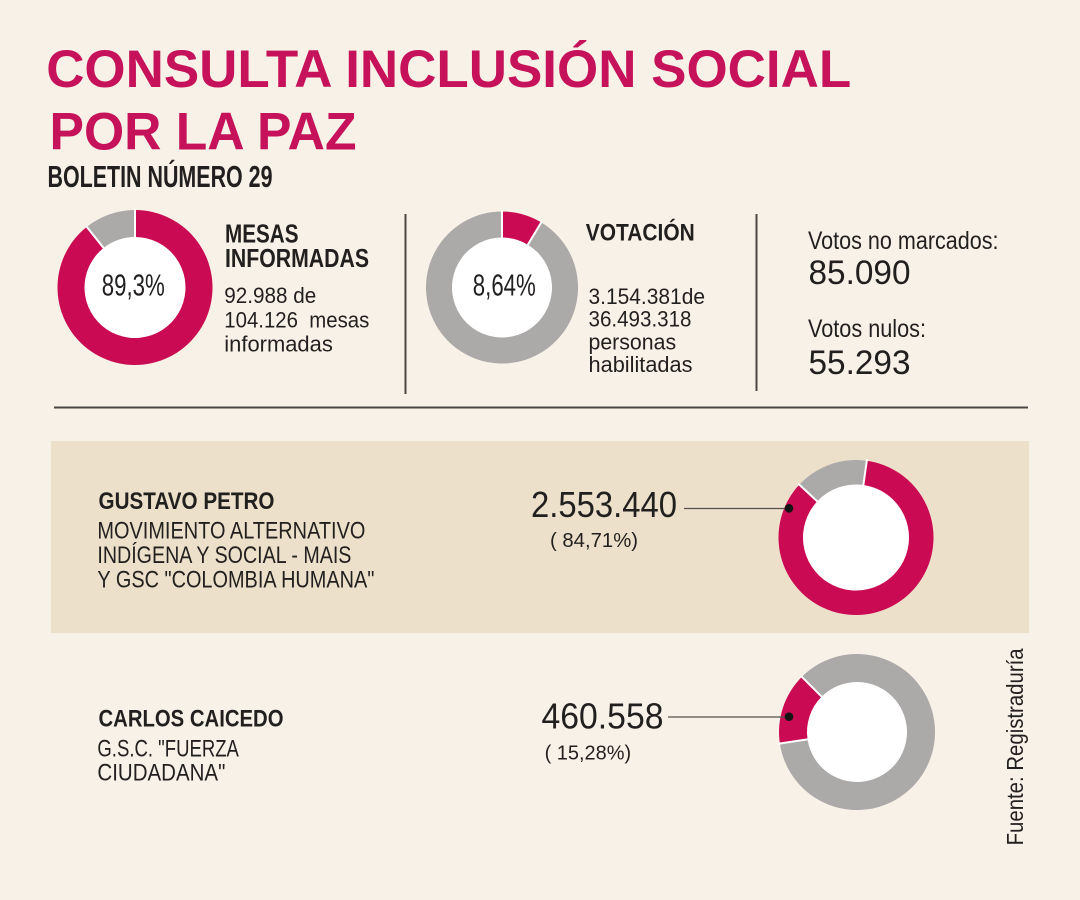  Describe the element at coordinates (588, 754) in the screenshot. I see `svg-text: ( 15,28%)` at that location.